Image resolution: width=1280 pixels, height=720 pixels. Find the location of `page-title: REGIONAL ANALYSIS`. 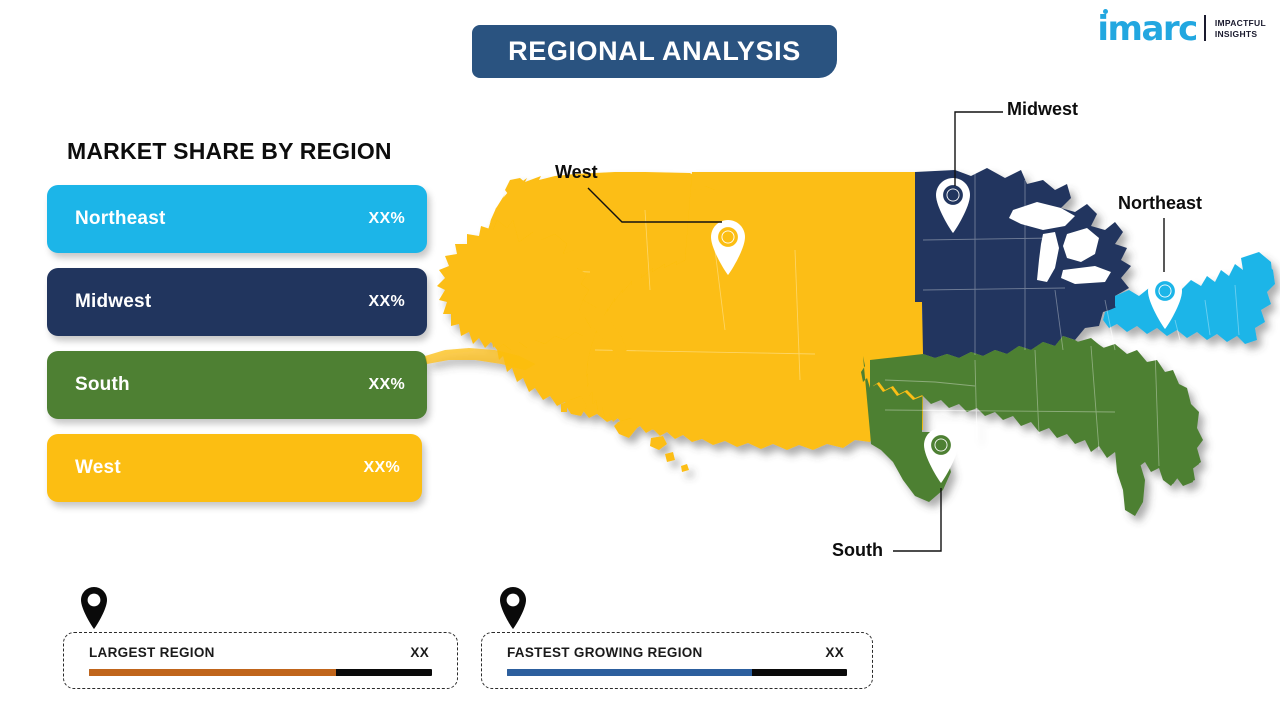

page-title: REGIONAL ANALYSIS is located at coordinates (654, 51).